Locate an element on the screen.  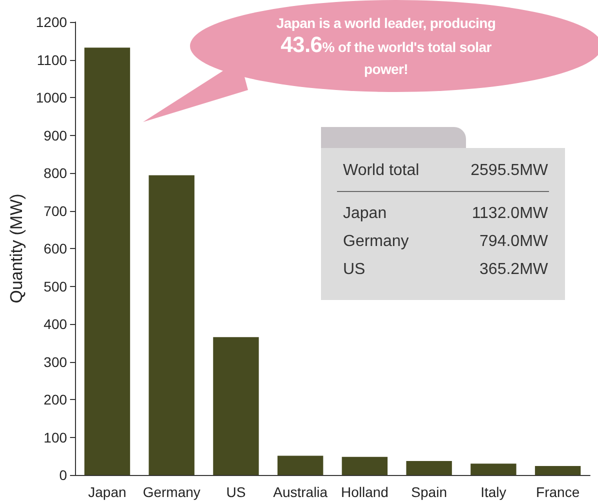
x-tick-label: Spain is located at coordinates (429, 492).